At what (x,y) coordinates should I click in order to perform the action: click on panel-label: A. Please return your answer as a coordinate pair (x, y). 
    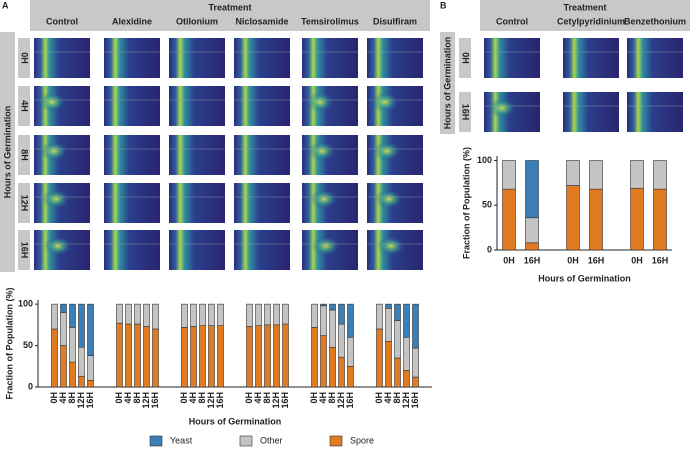
    Looking at the image, I should click on (5, 5).